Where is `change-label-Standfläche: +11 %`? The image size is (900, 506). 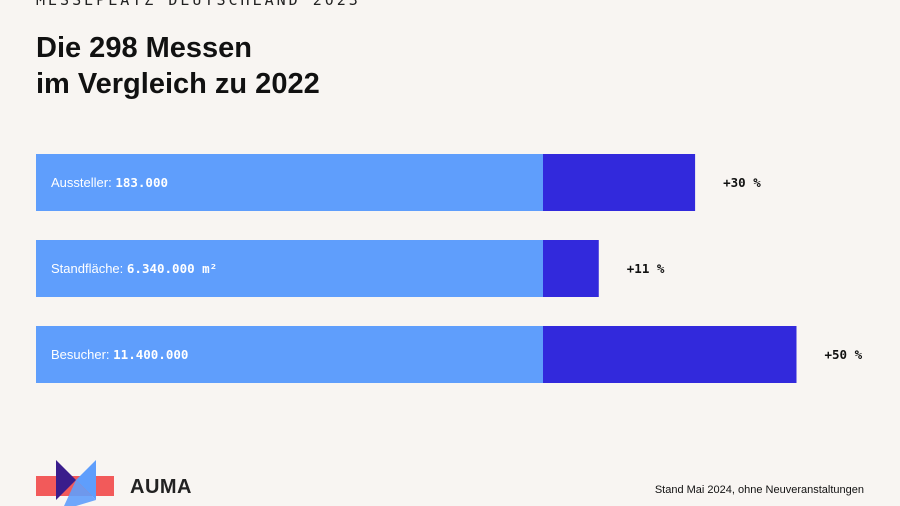 change-label-Standfläche: +11 % is located at coordinates (646, 268).